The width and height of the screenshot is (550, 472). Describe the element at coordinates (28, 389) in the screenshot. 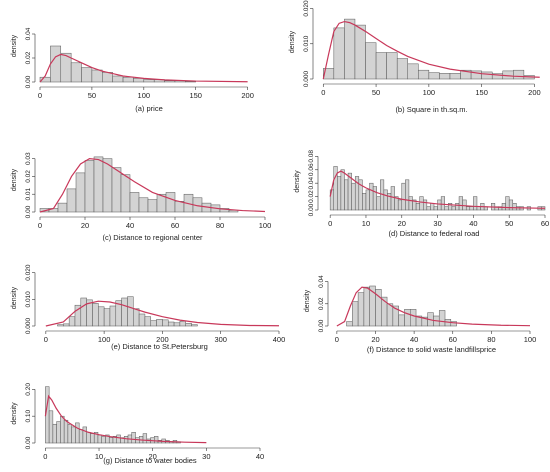

I see `y-tick-label: 0.20` at that location.